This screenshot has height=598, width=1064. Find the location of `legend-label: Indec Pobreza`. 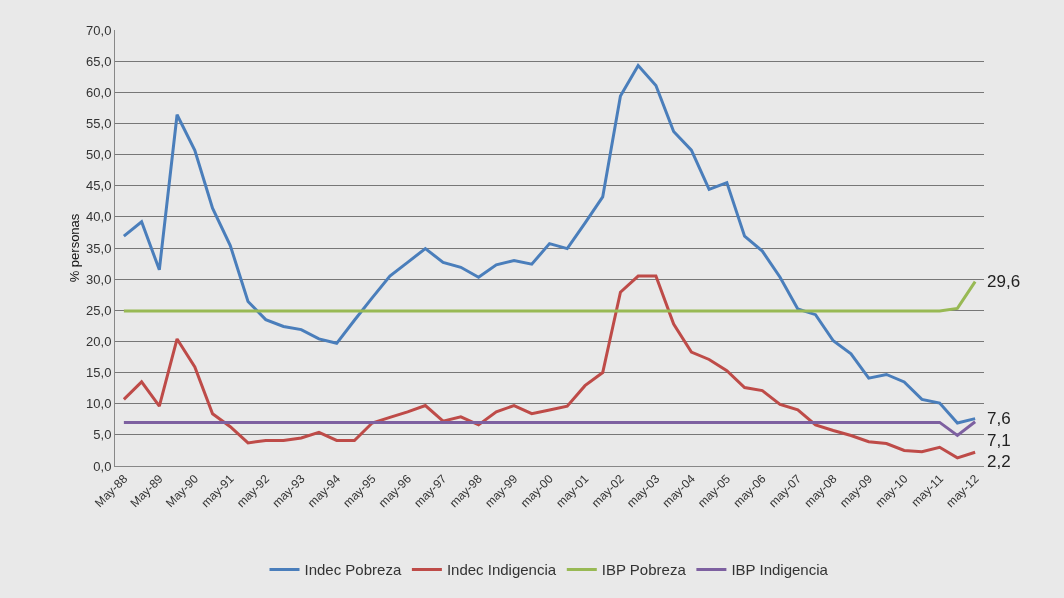

legend-label: Indec Pobreza is located at coordinates (353, 570).